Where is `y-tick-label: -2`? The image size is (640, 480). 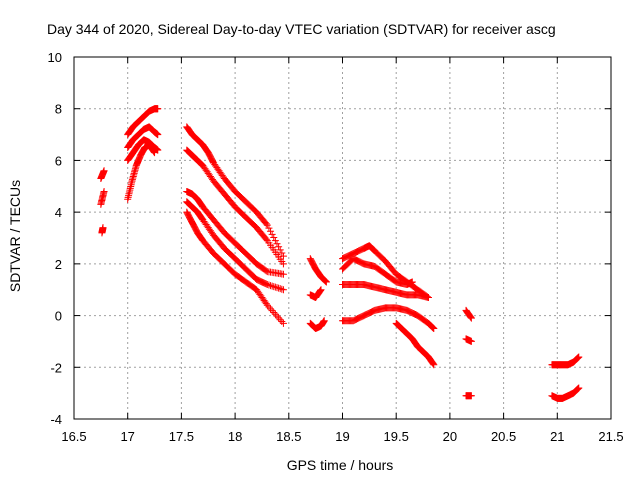 y-tick-label: -2 is located at coordinates (56, 367).